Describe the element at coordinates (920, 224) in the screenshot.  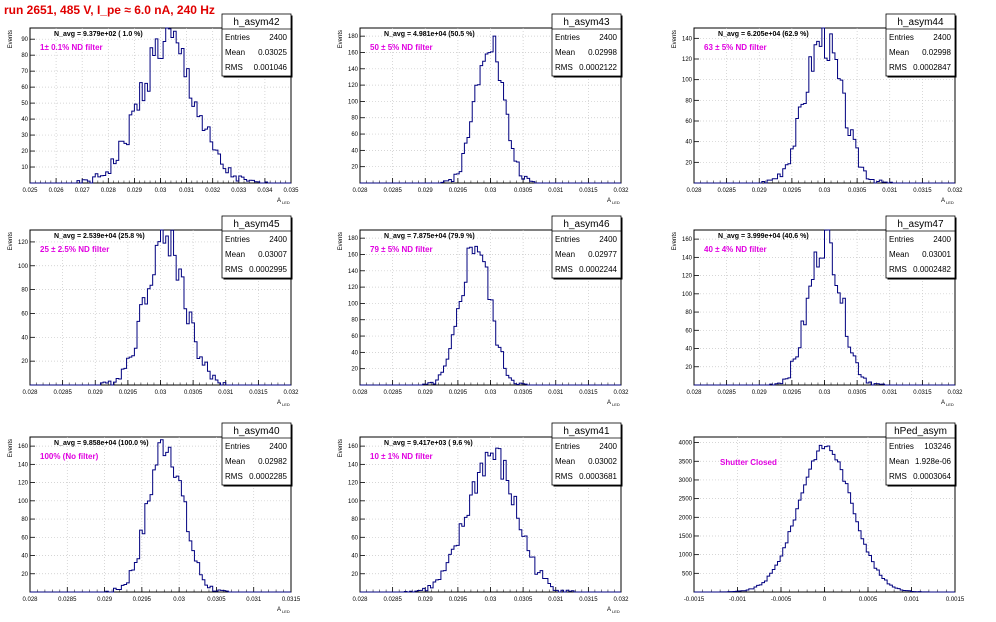
I see `histogram-title: h_asym47` at that location.